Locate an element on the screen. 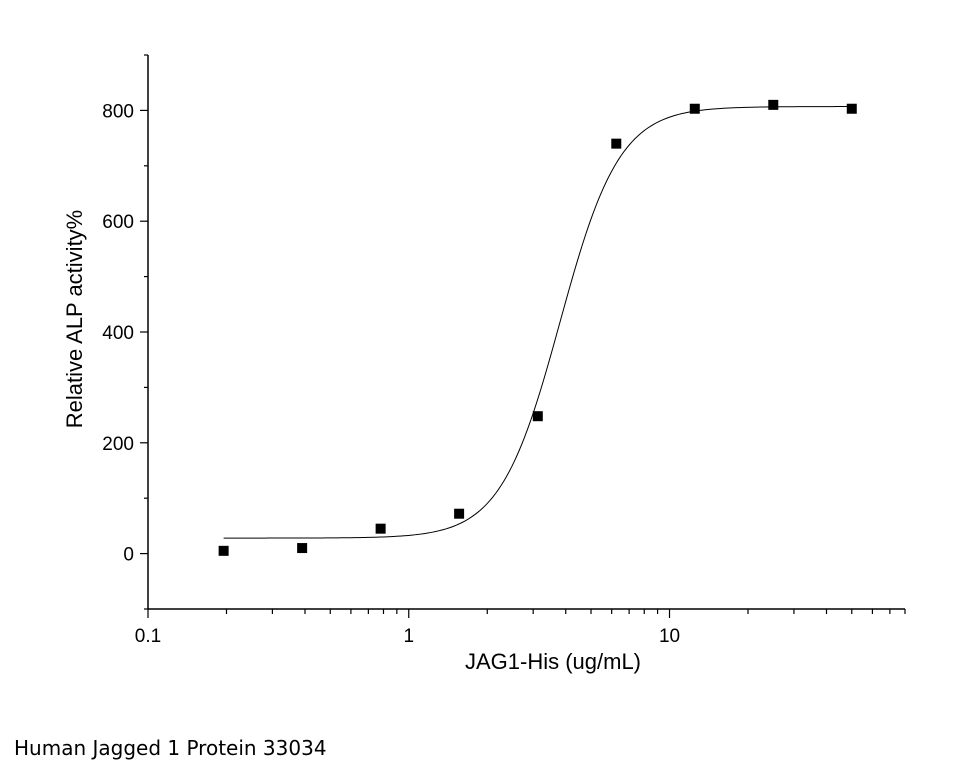 The image size is (960, 780). x-tick-label: 1 is located at coordinates (408, 636).